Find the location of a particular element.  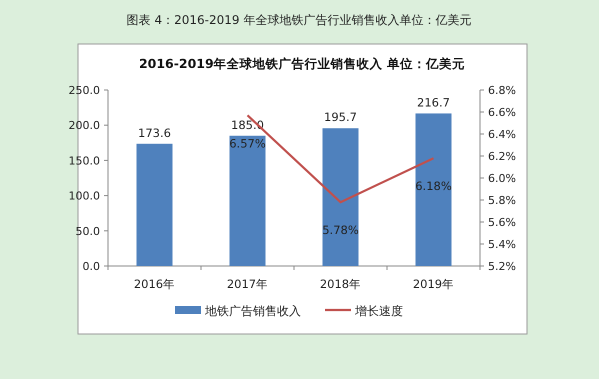

y-tick-label: 50.0 is located at coordinates (88, 231).